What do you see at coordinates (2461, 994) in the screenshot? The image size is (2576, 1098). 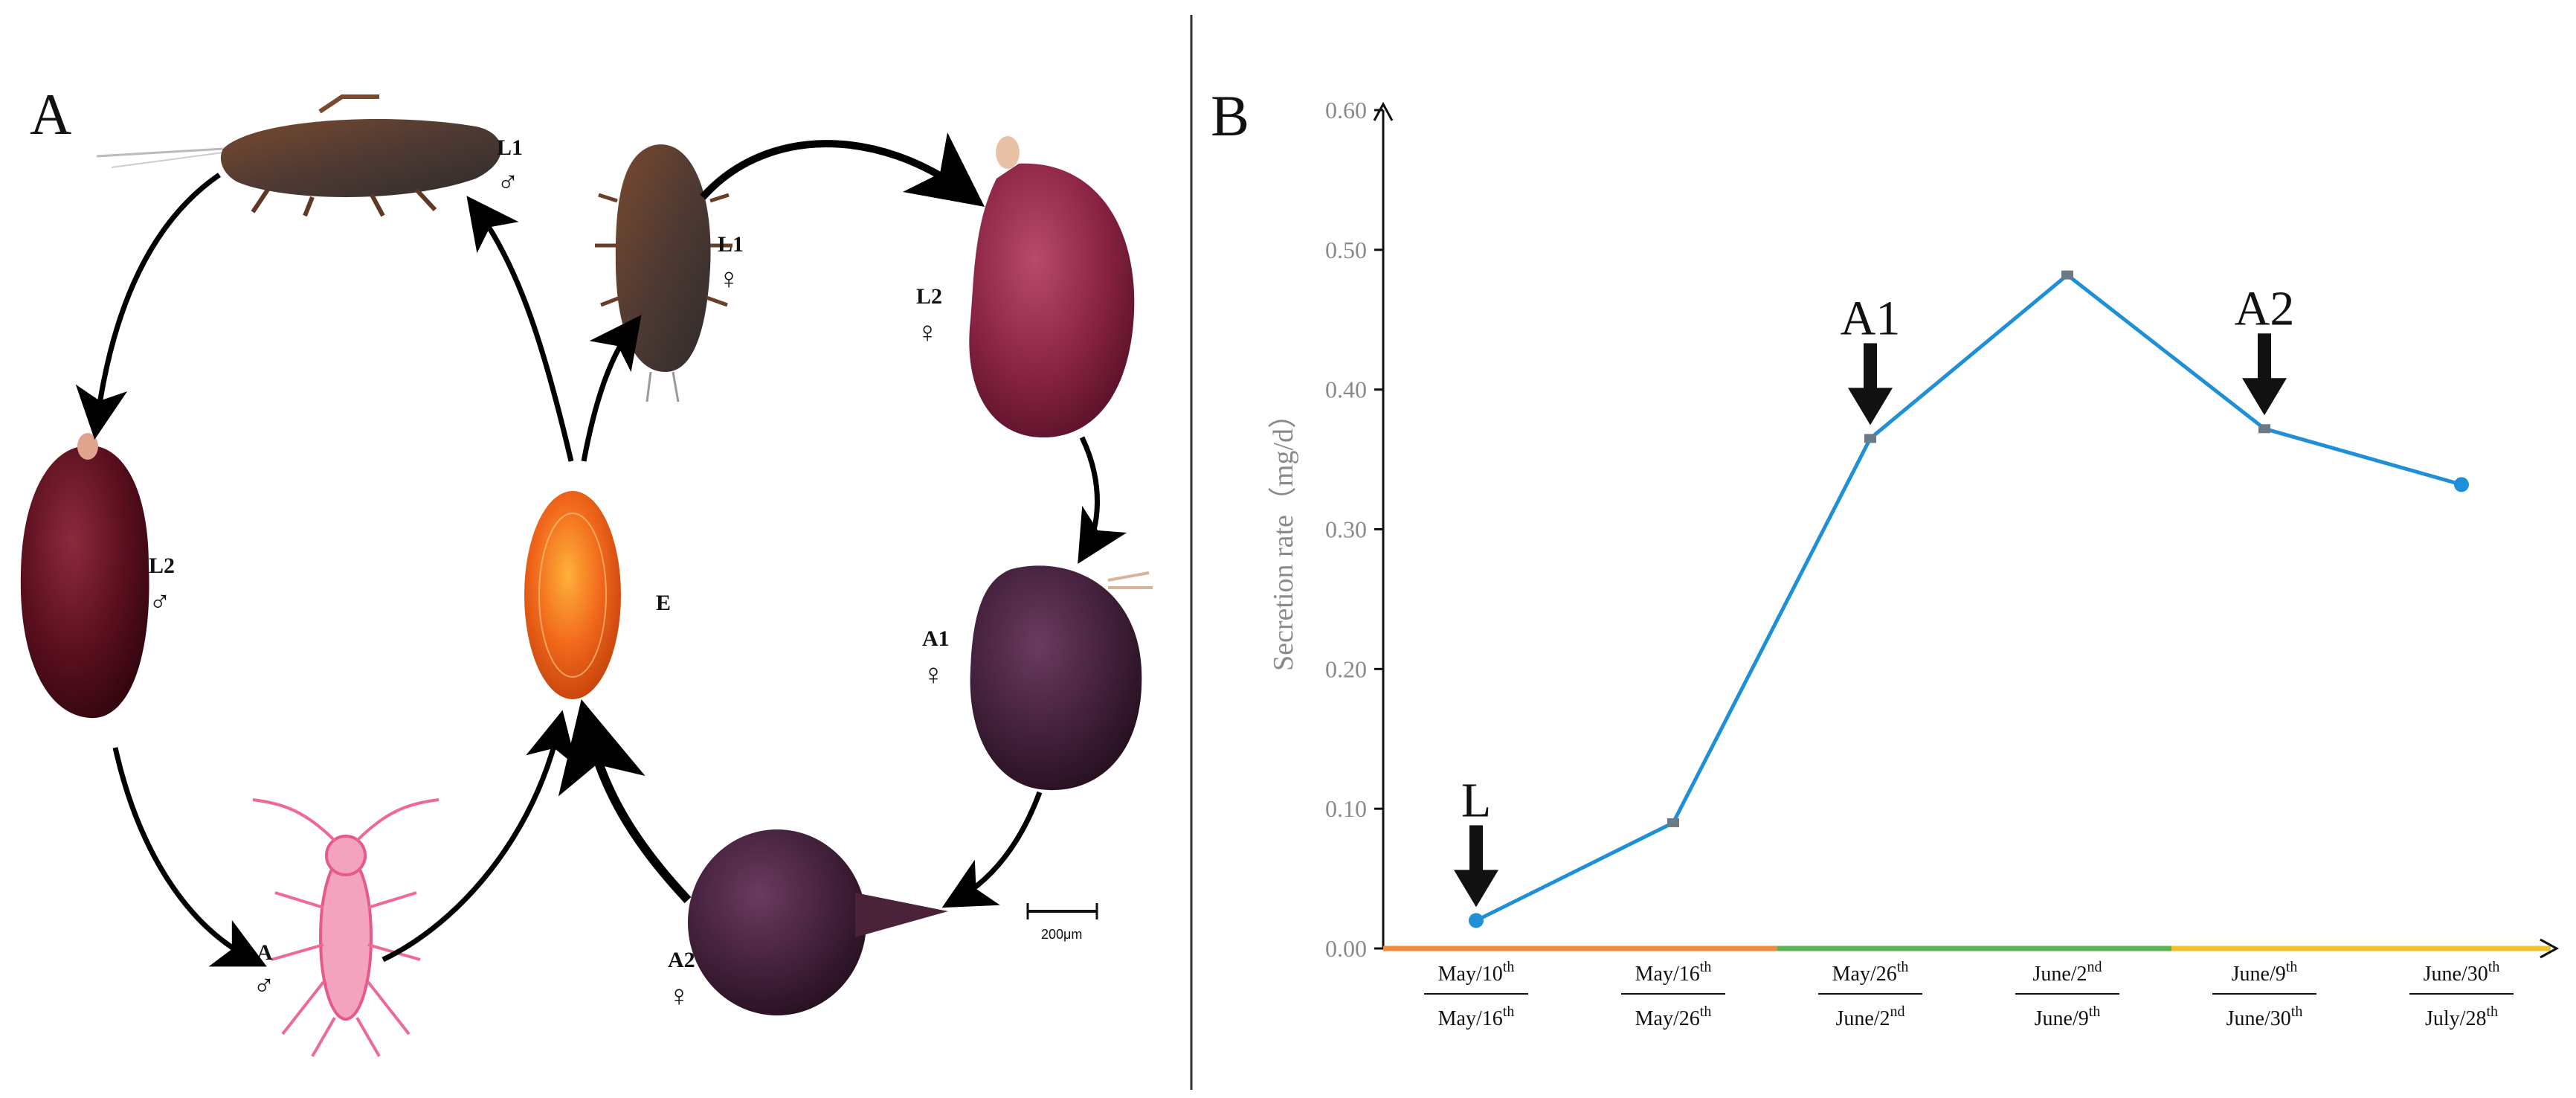 I see `x-category: June/30th July/28th` at bounding box center [2461, 994].